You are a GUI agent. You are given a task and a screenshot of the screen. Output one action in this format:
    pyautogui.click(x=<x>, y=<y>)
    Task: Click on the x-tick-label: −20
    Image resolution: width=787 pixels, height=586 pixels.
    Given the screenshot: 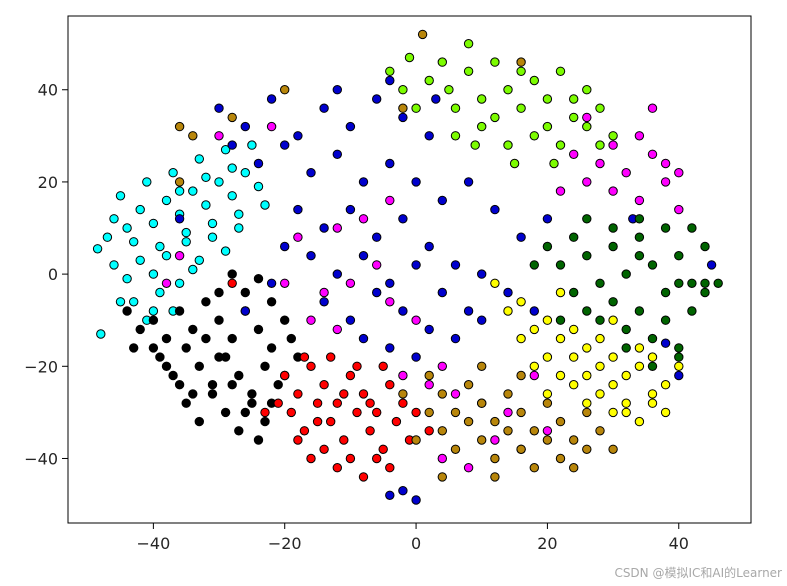 What is the action you would take?
    pyautogui.click(x=285, y=543)
    